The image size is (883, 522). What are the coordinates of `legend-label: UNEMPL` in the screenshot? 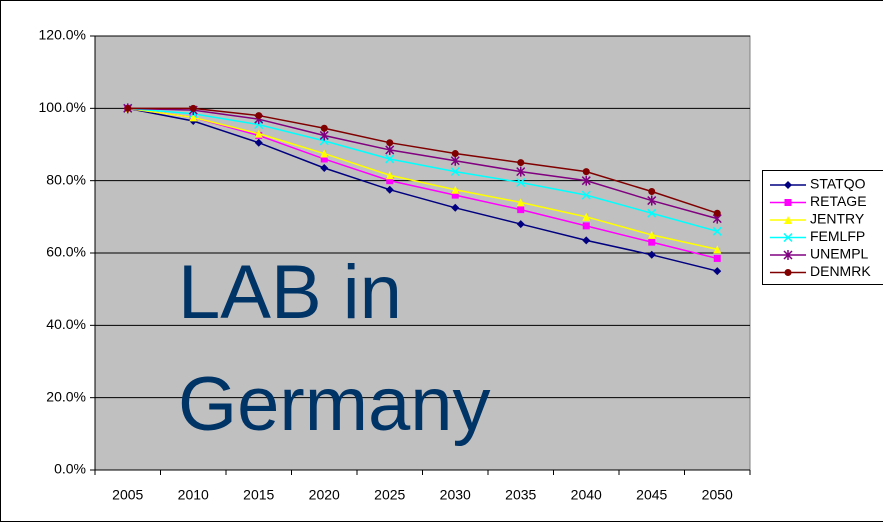 It's located at (839, 254).